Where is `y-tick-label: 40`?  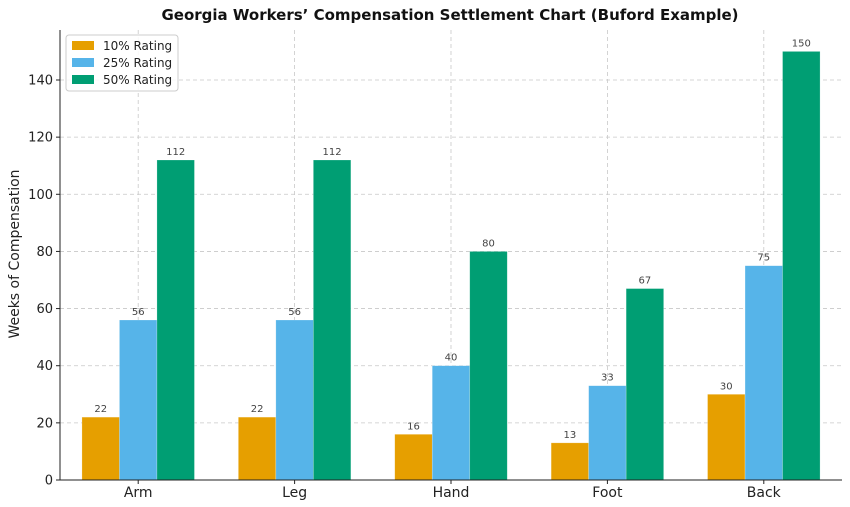 y-tick-label: 40 is located at coordinates (44, 366).